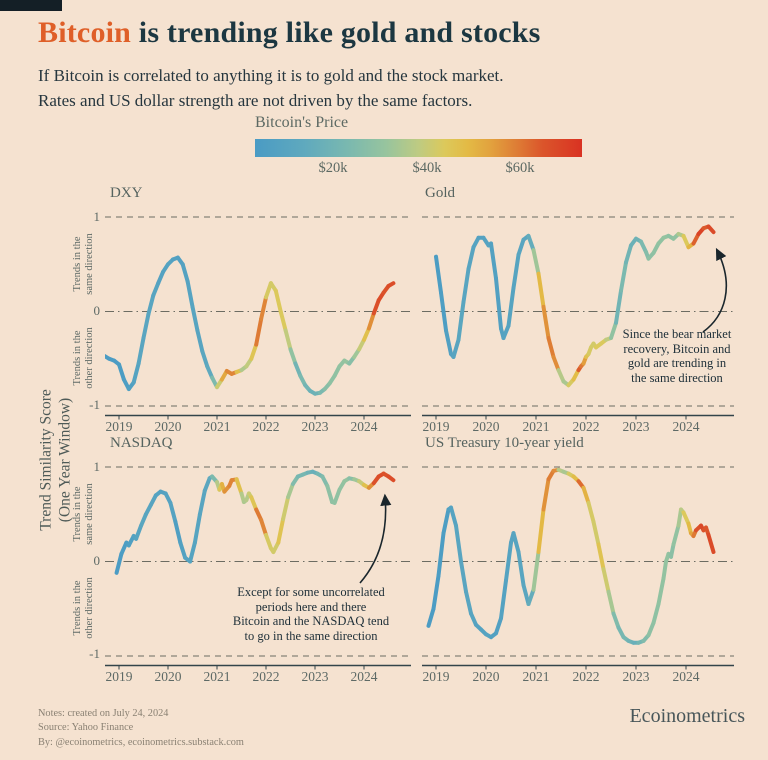  Describe the element at coordinates (97, 310) in the screenshot. I see `ytick-0-row1: 0` at that location.